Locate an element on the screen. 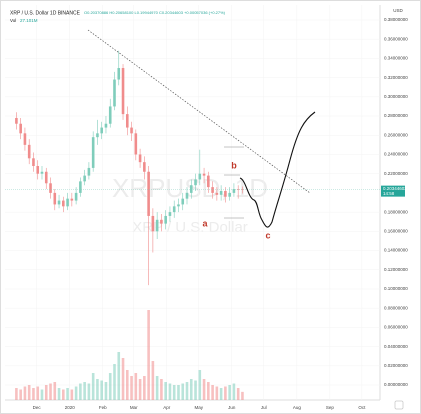  y-tick-label: 0.02000000 is located at coordinates (396, 365).